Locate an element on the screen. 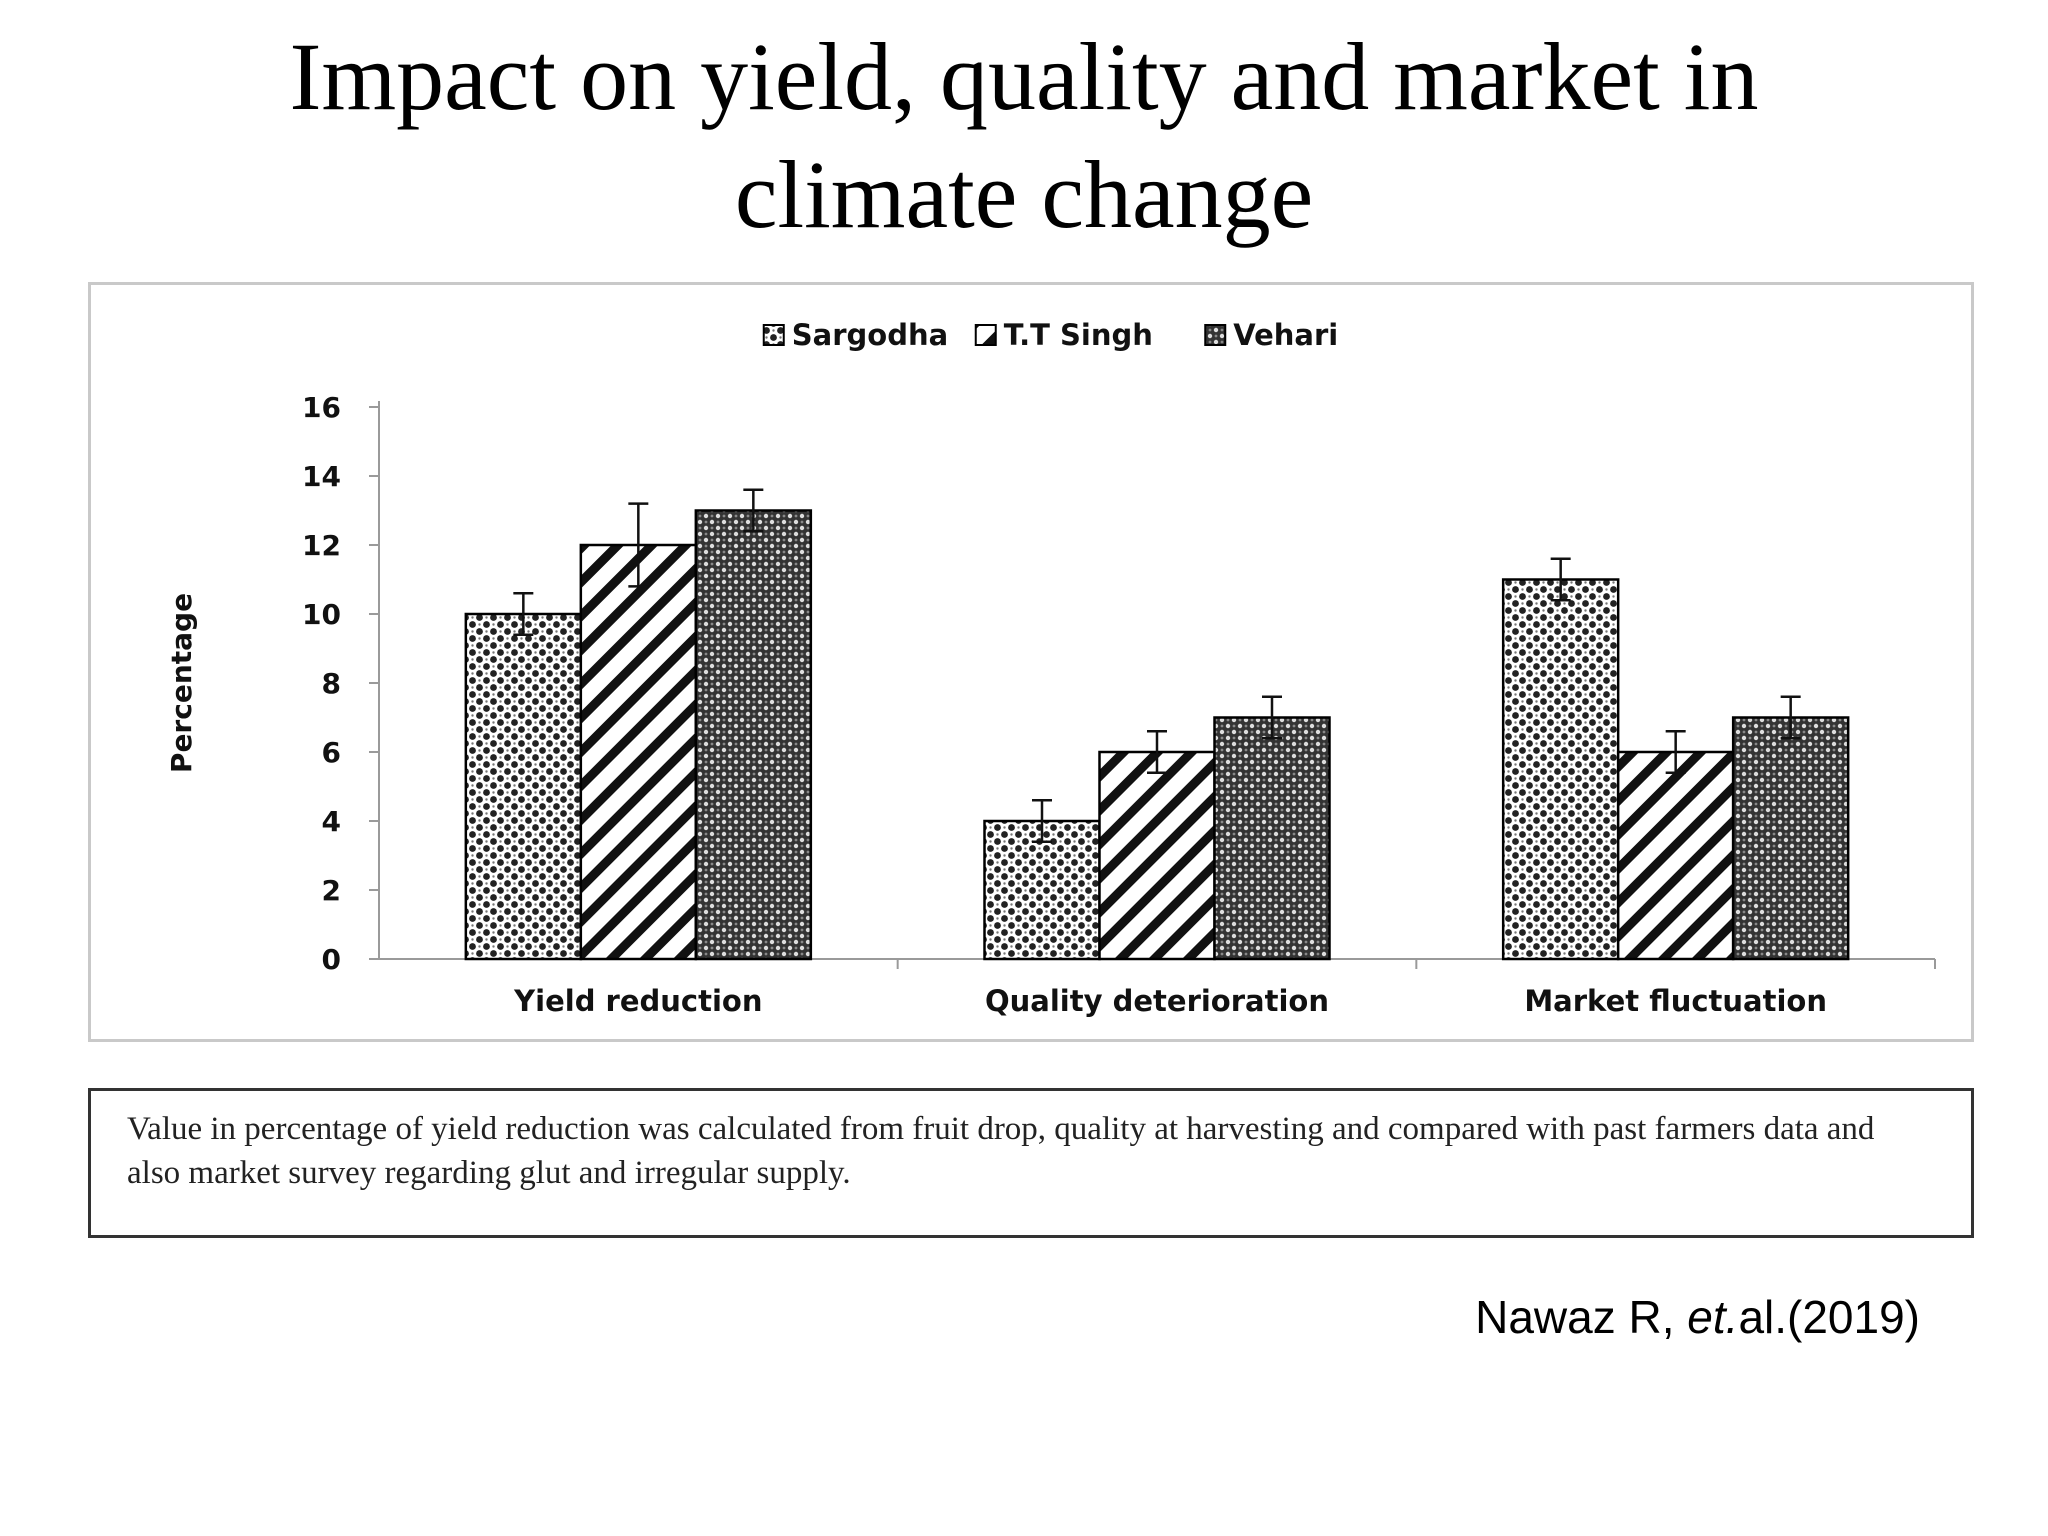 This screenshot has height=1536, width=2048. y-tick-label: 12 is located at coordinates (321, 545).